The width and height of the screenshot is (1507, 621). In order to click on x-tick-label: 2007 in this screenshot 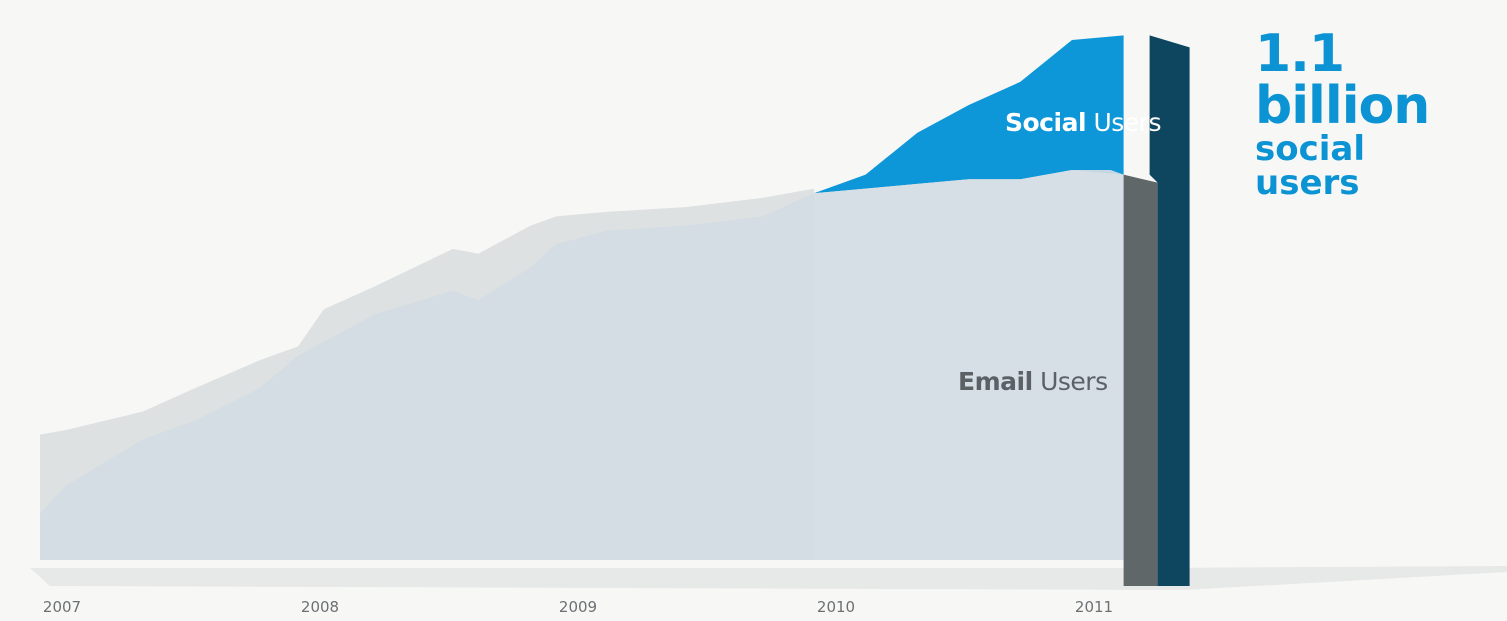, I will do `click(62, 607)`.